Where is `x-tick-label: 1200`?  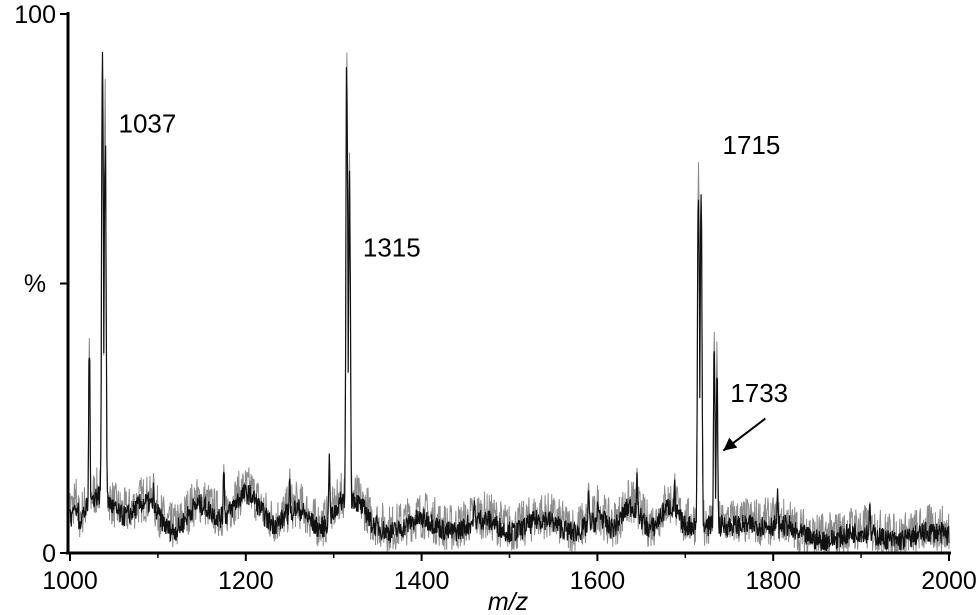 x-tick-label: 1200 is located at coordinates (246, 581).